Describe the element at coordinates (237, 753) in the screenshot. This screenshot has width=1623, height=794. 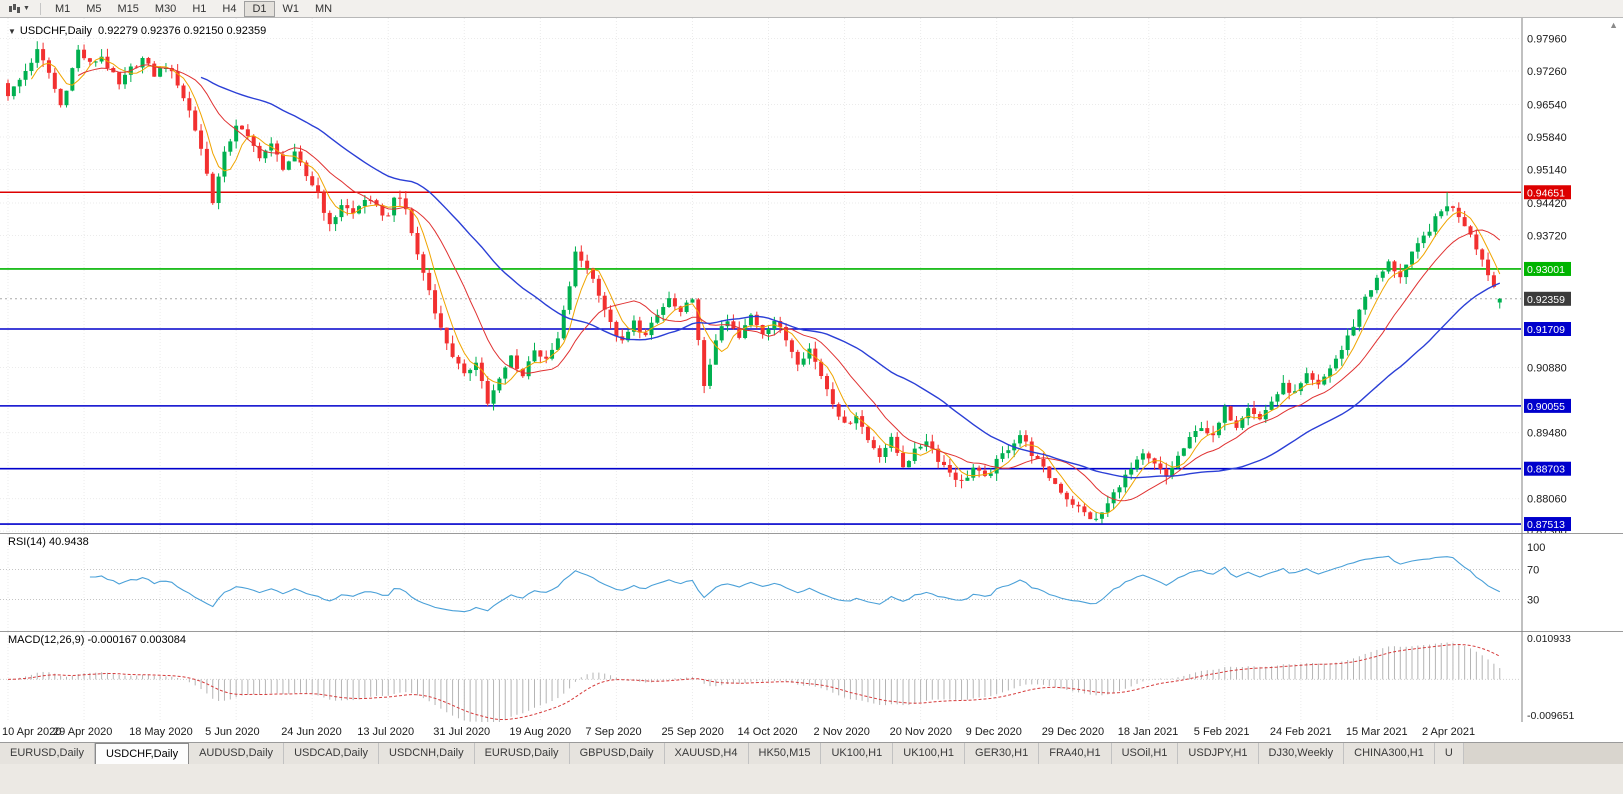
I see `tab-audusd-daily: AUDUSD,Daily` at that location.